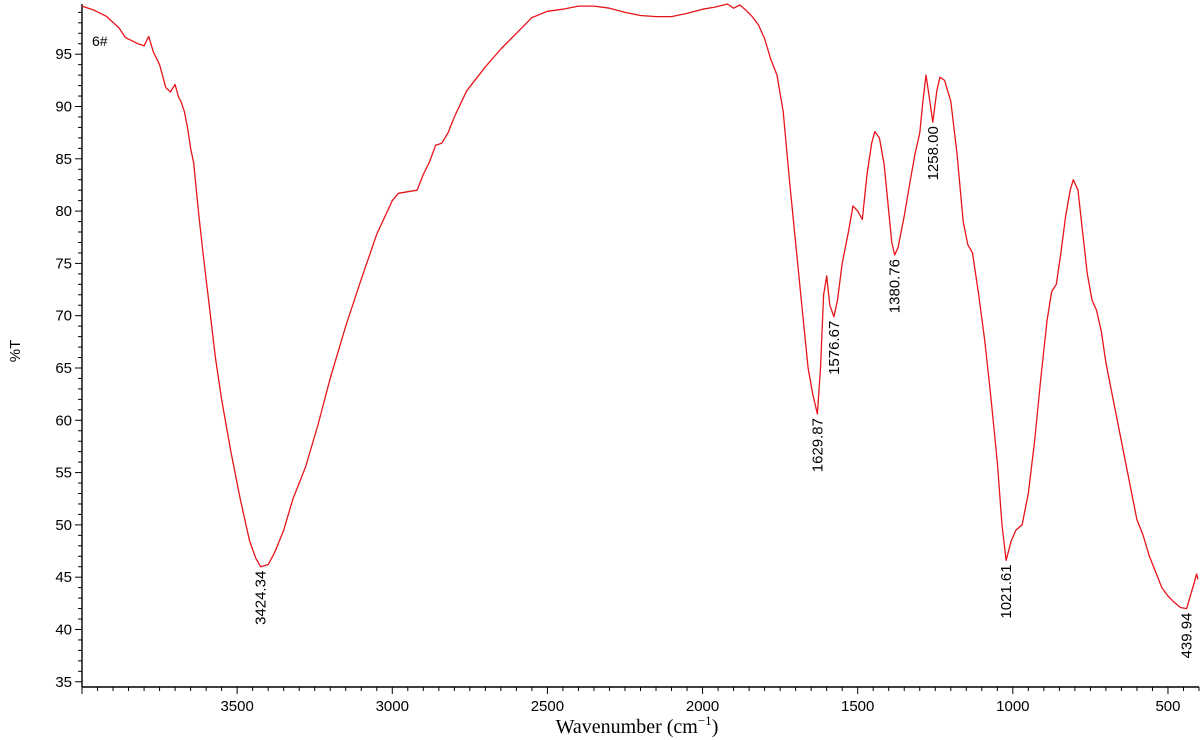  What do you see at coordinates (63, 420) in the screenshot?
I see `y-tick-label: 60` at bounding box center [63, 420].